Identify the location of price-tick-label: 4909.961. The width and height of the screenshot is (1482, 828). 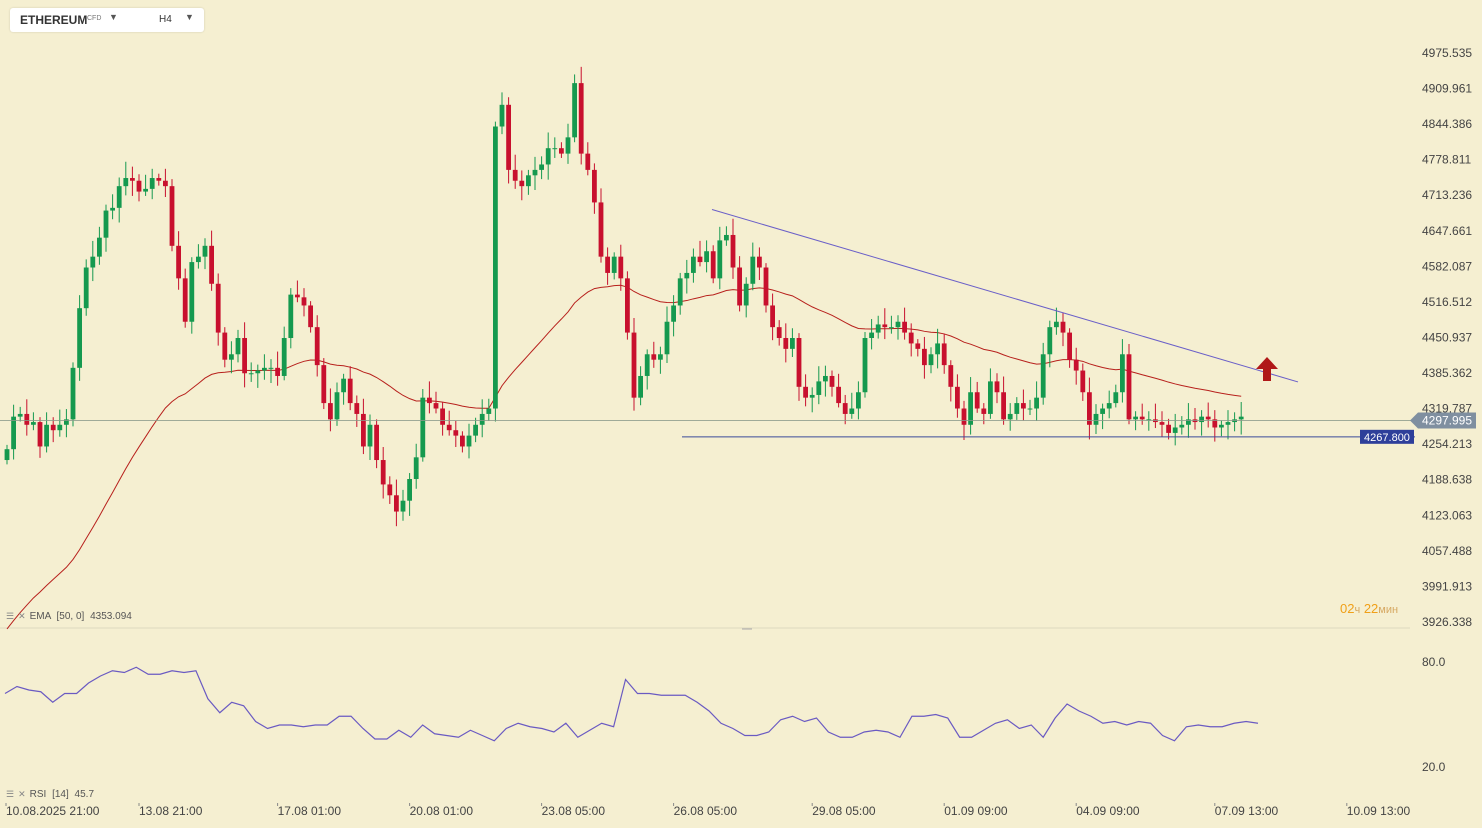
(1447, 89).